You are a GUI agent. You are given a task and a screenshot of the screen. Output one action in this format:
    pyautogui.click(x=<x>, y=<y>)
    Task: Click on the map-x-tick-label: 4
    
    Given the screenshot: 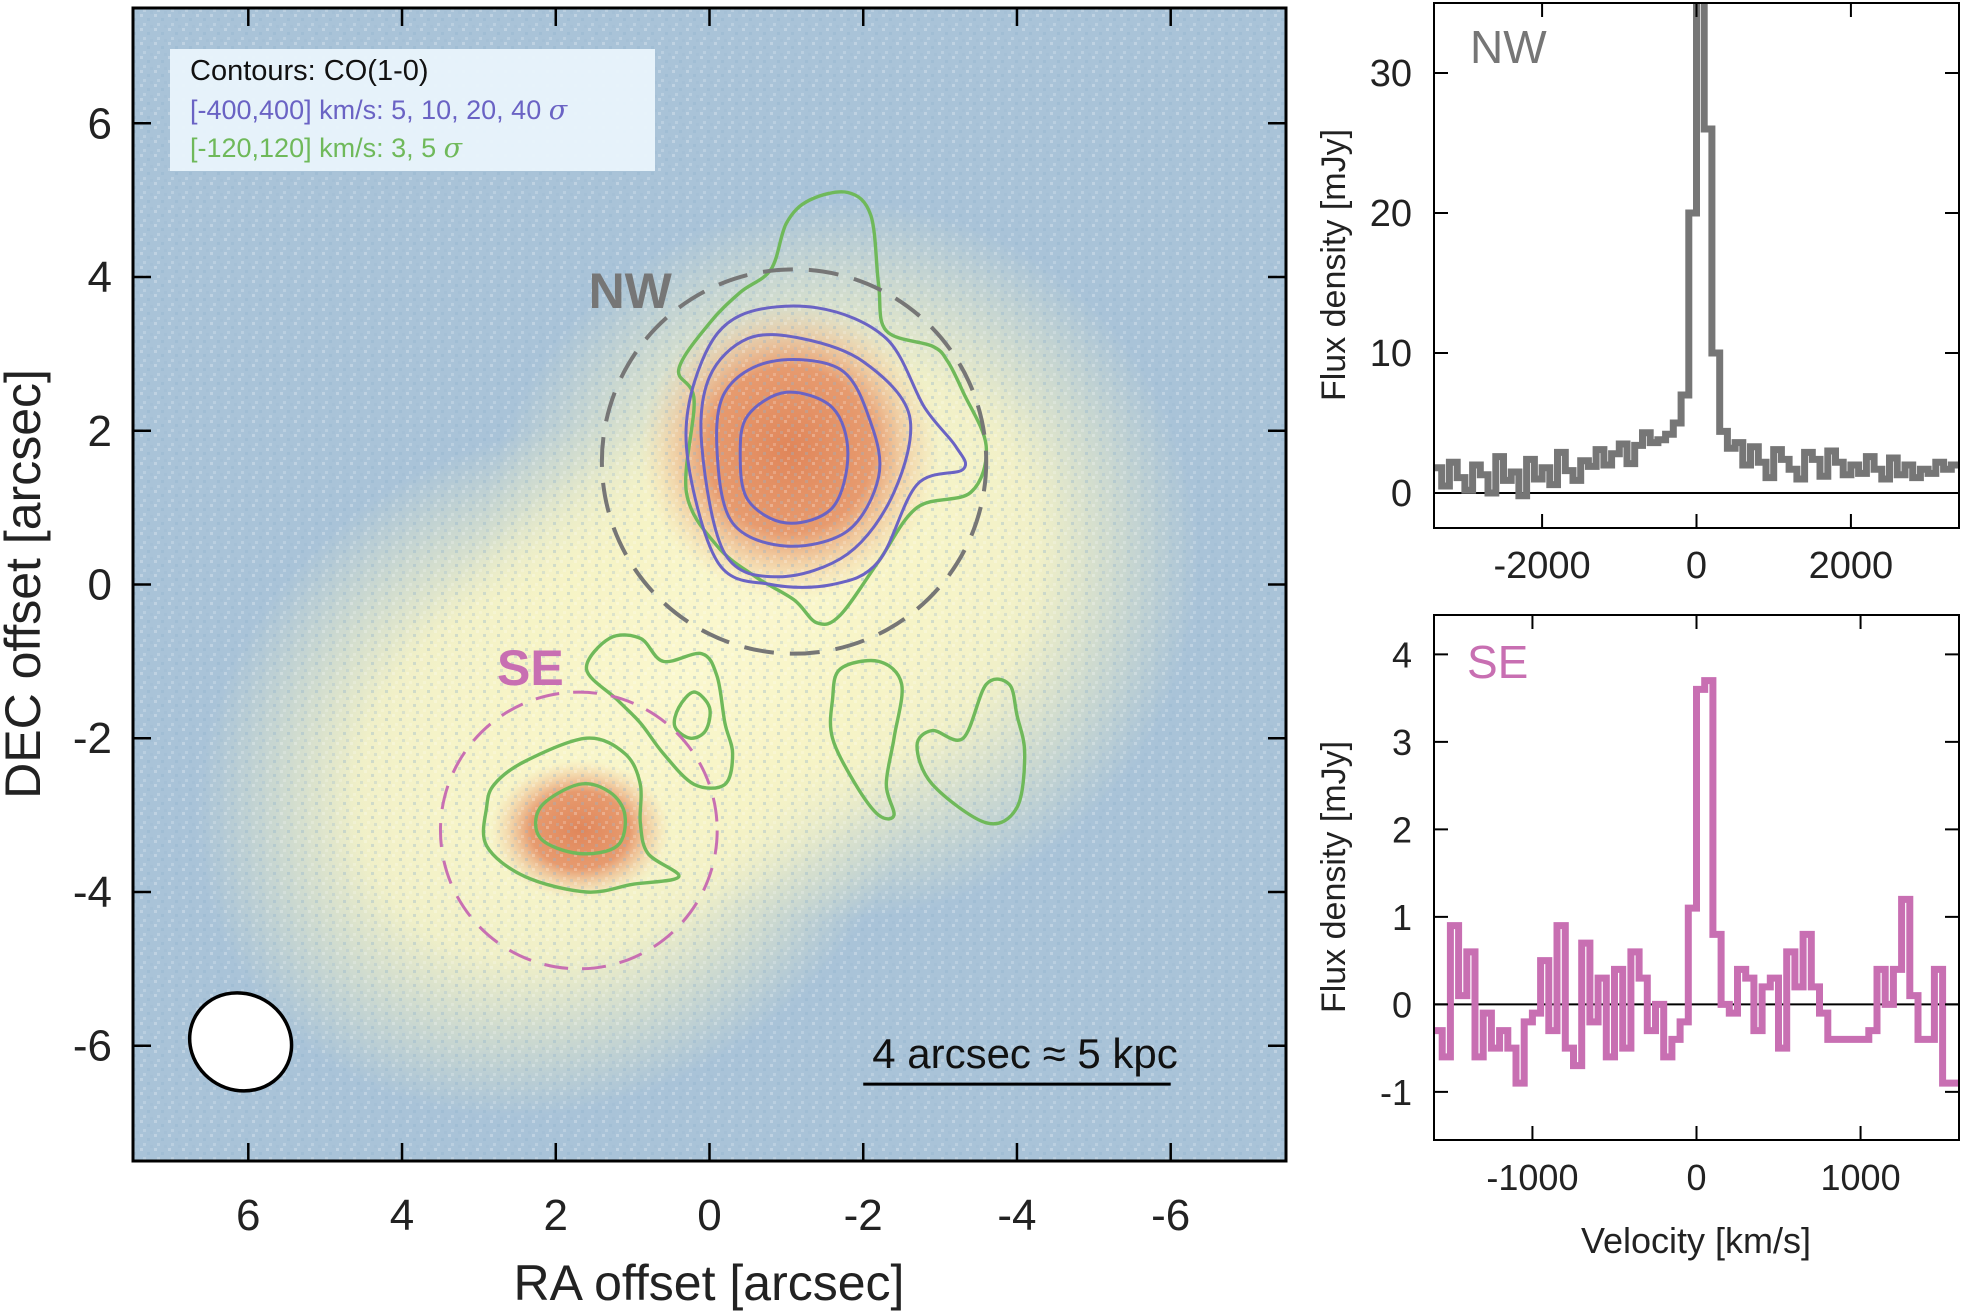 What is the action you would take?
    pyautogui.click(x=402, y=1215)
    